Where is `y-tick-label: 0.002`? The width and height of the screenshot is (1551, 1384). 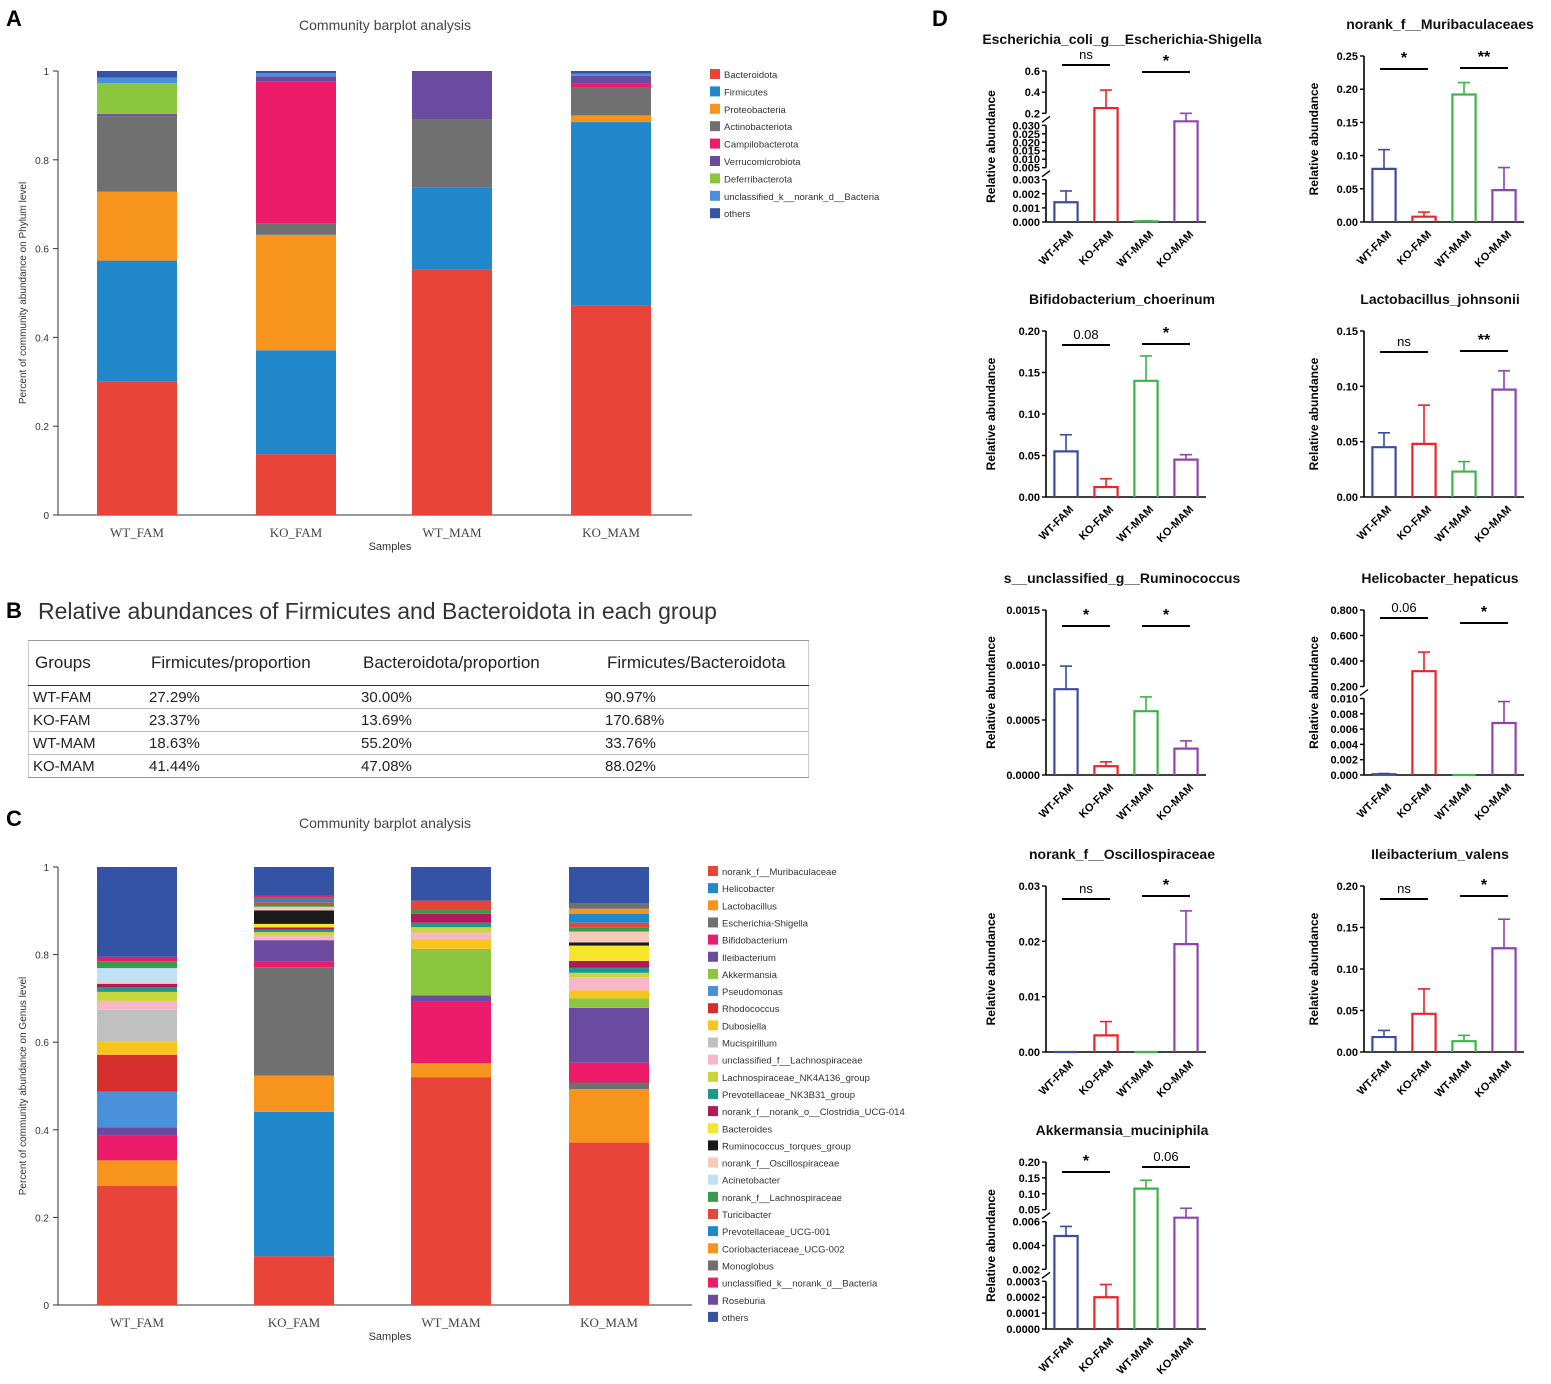 y-tick-label: 0.002 is located at coordinates (1344, 761).